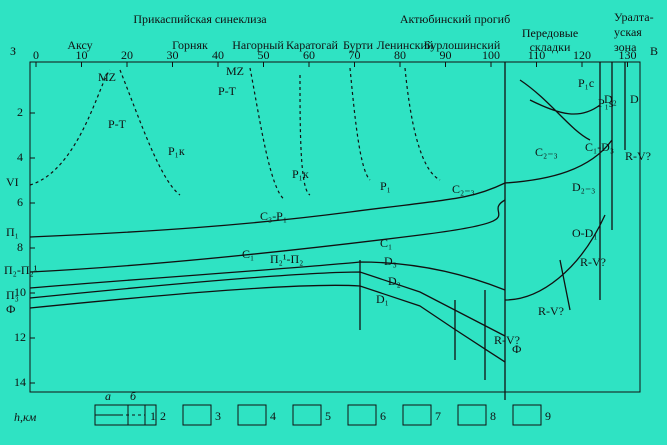  Describe the element at coordinates (446, 55) in the screenshot. I see `x-tick-label: 90` at that location.